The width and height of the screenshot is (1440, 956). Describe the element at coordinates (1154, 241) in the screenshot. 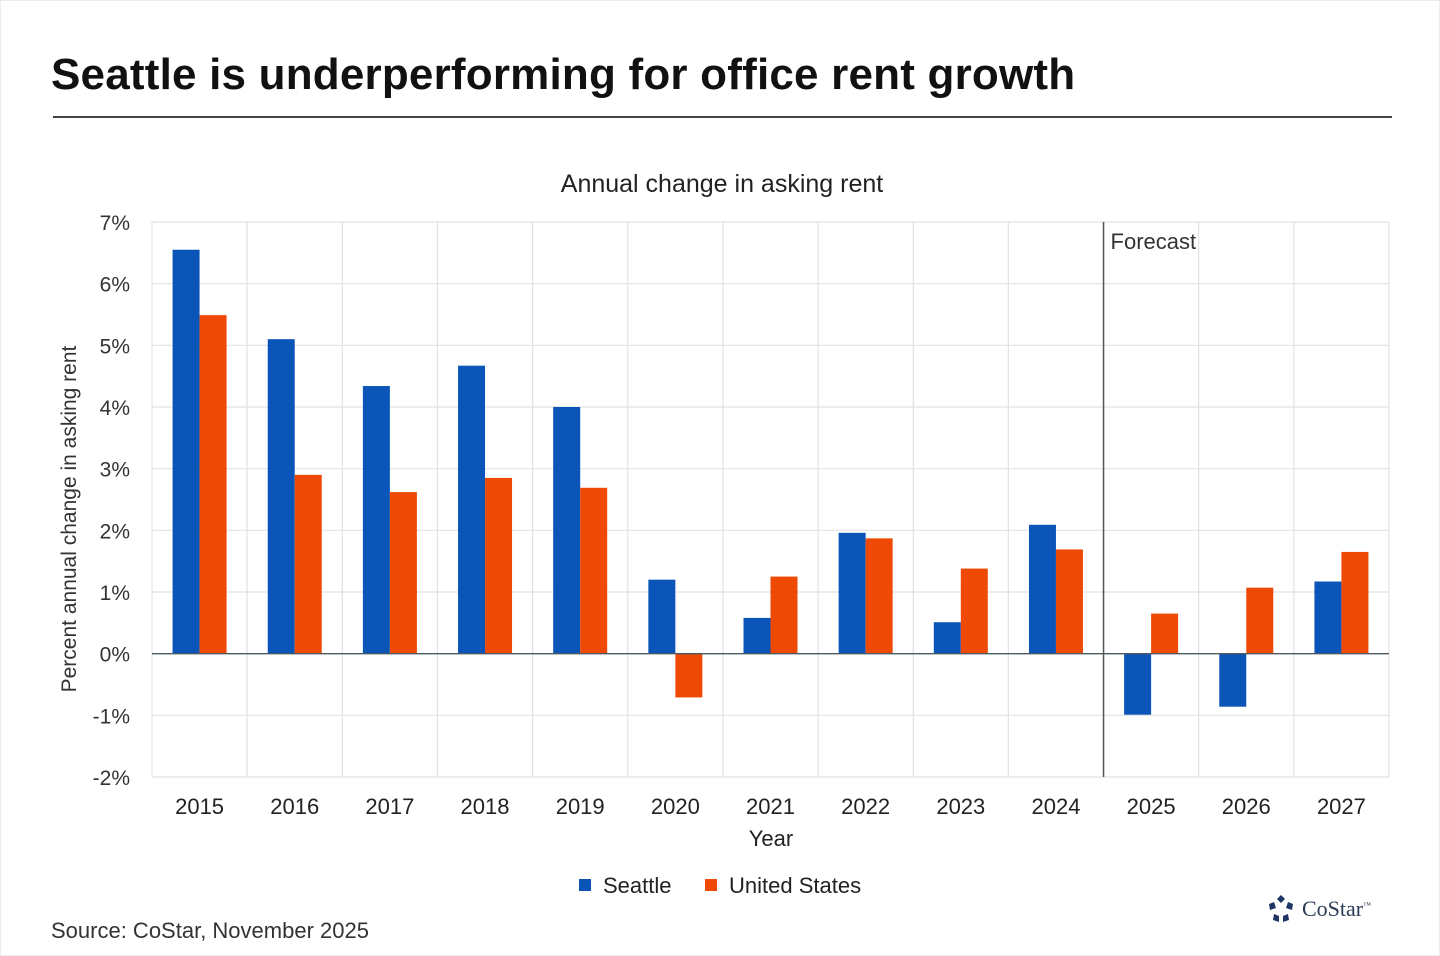

I see `forecast-label: Forecast` at that location.